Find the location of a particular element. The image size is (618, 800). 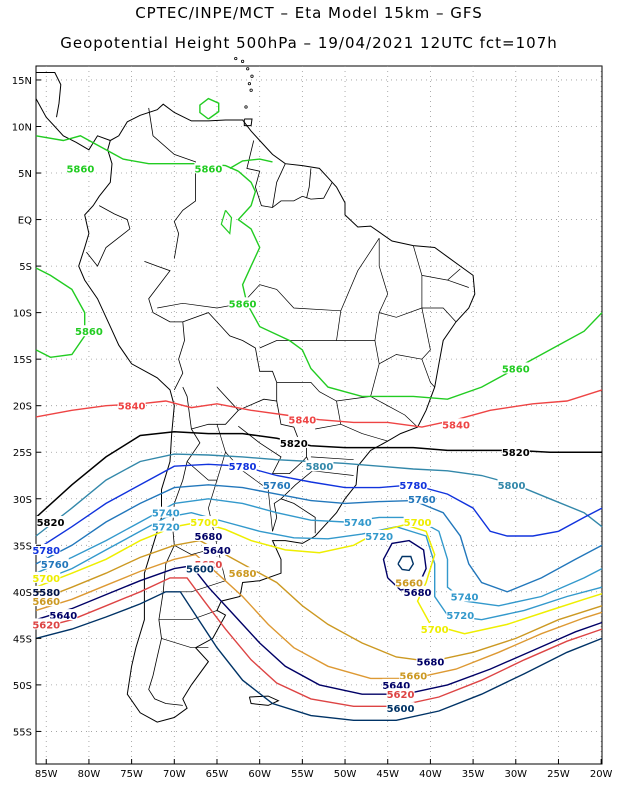

lon-tick-label: 40W is located at coordinates (430, 774).